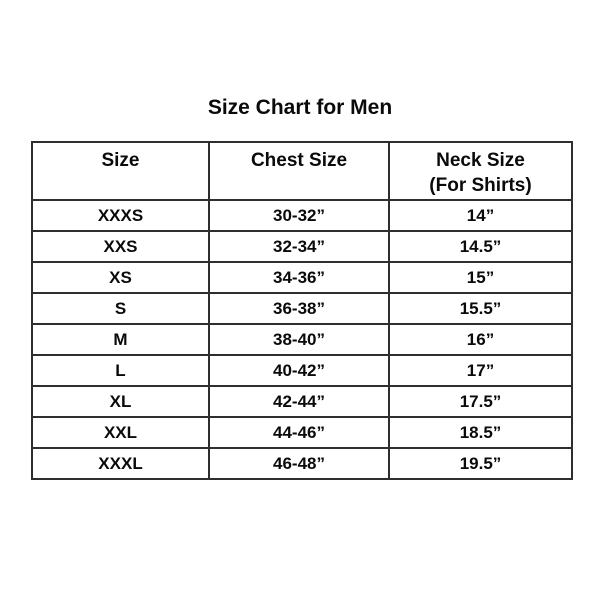  I want to click on neck-size-cell: 18.5”, so click(480, 432).